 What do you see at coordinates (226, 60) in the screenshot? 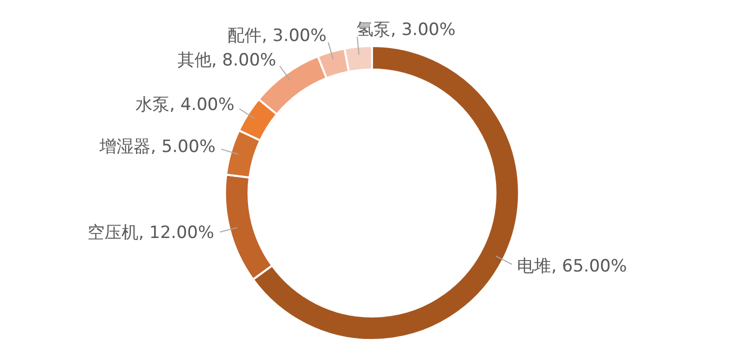
I see `slice-label: 其他, 8.00%` at bounding box center [226, 60].